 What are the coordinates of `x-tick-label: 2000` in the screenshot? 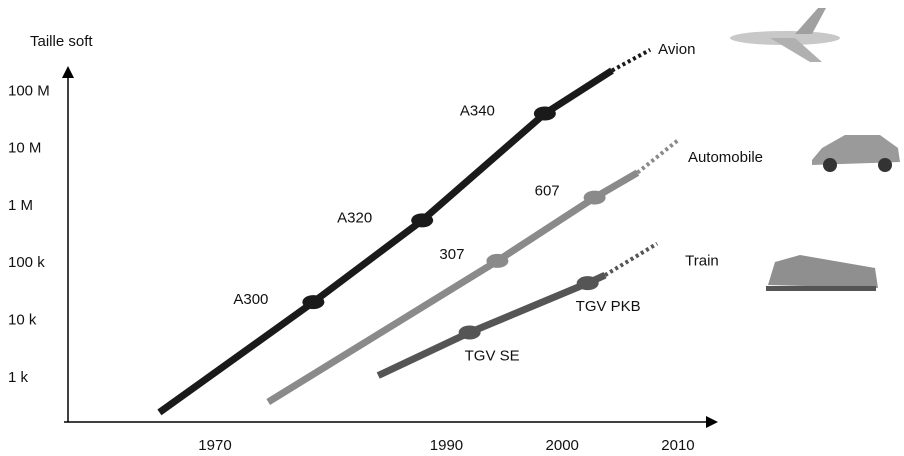 It's located at (562, 445).